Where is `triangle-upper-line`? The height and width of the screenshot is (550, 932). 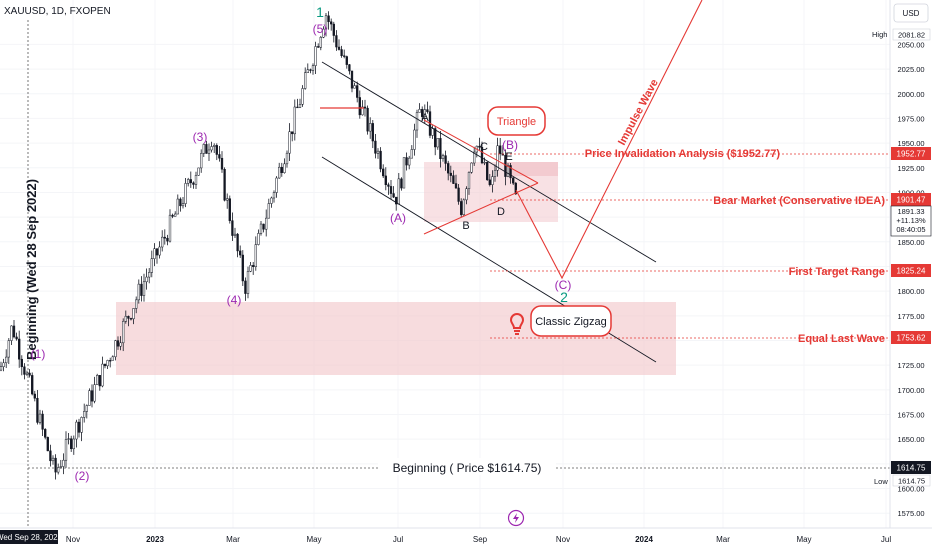
triangle-upper-line is located at coordinates (481, 151).